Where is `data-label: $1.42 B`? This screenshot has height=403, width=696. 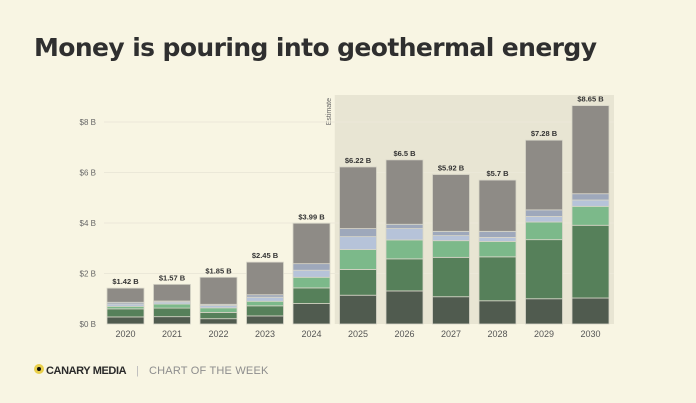
data-label: $1.42 B is located at coordinates (125, 281).